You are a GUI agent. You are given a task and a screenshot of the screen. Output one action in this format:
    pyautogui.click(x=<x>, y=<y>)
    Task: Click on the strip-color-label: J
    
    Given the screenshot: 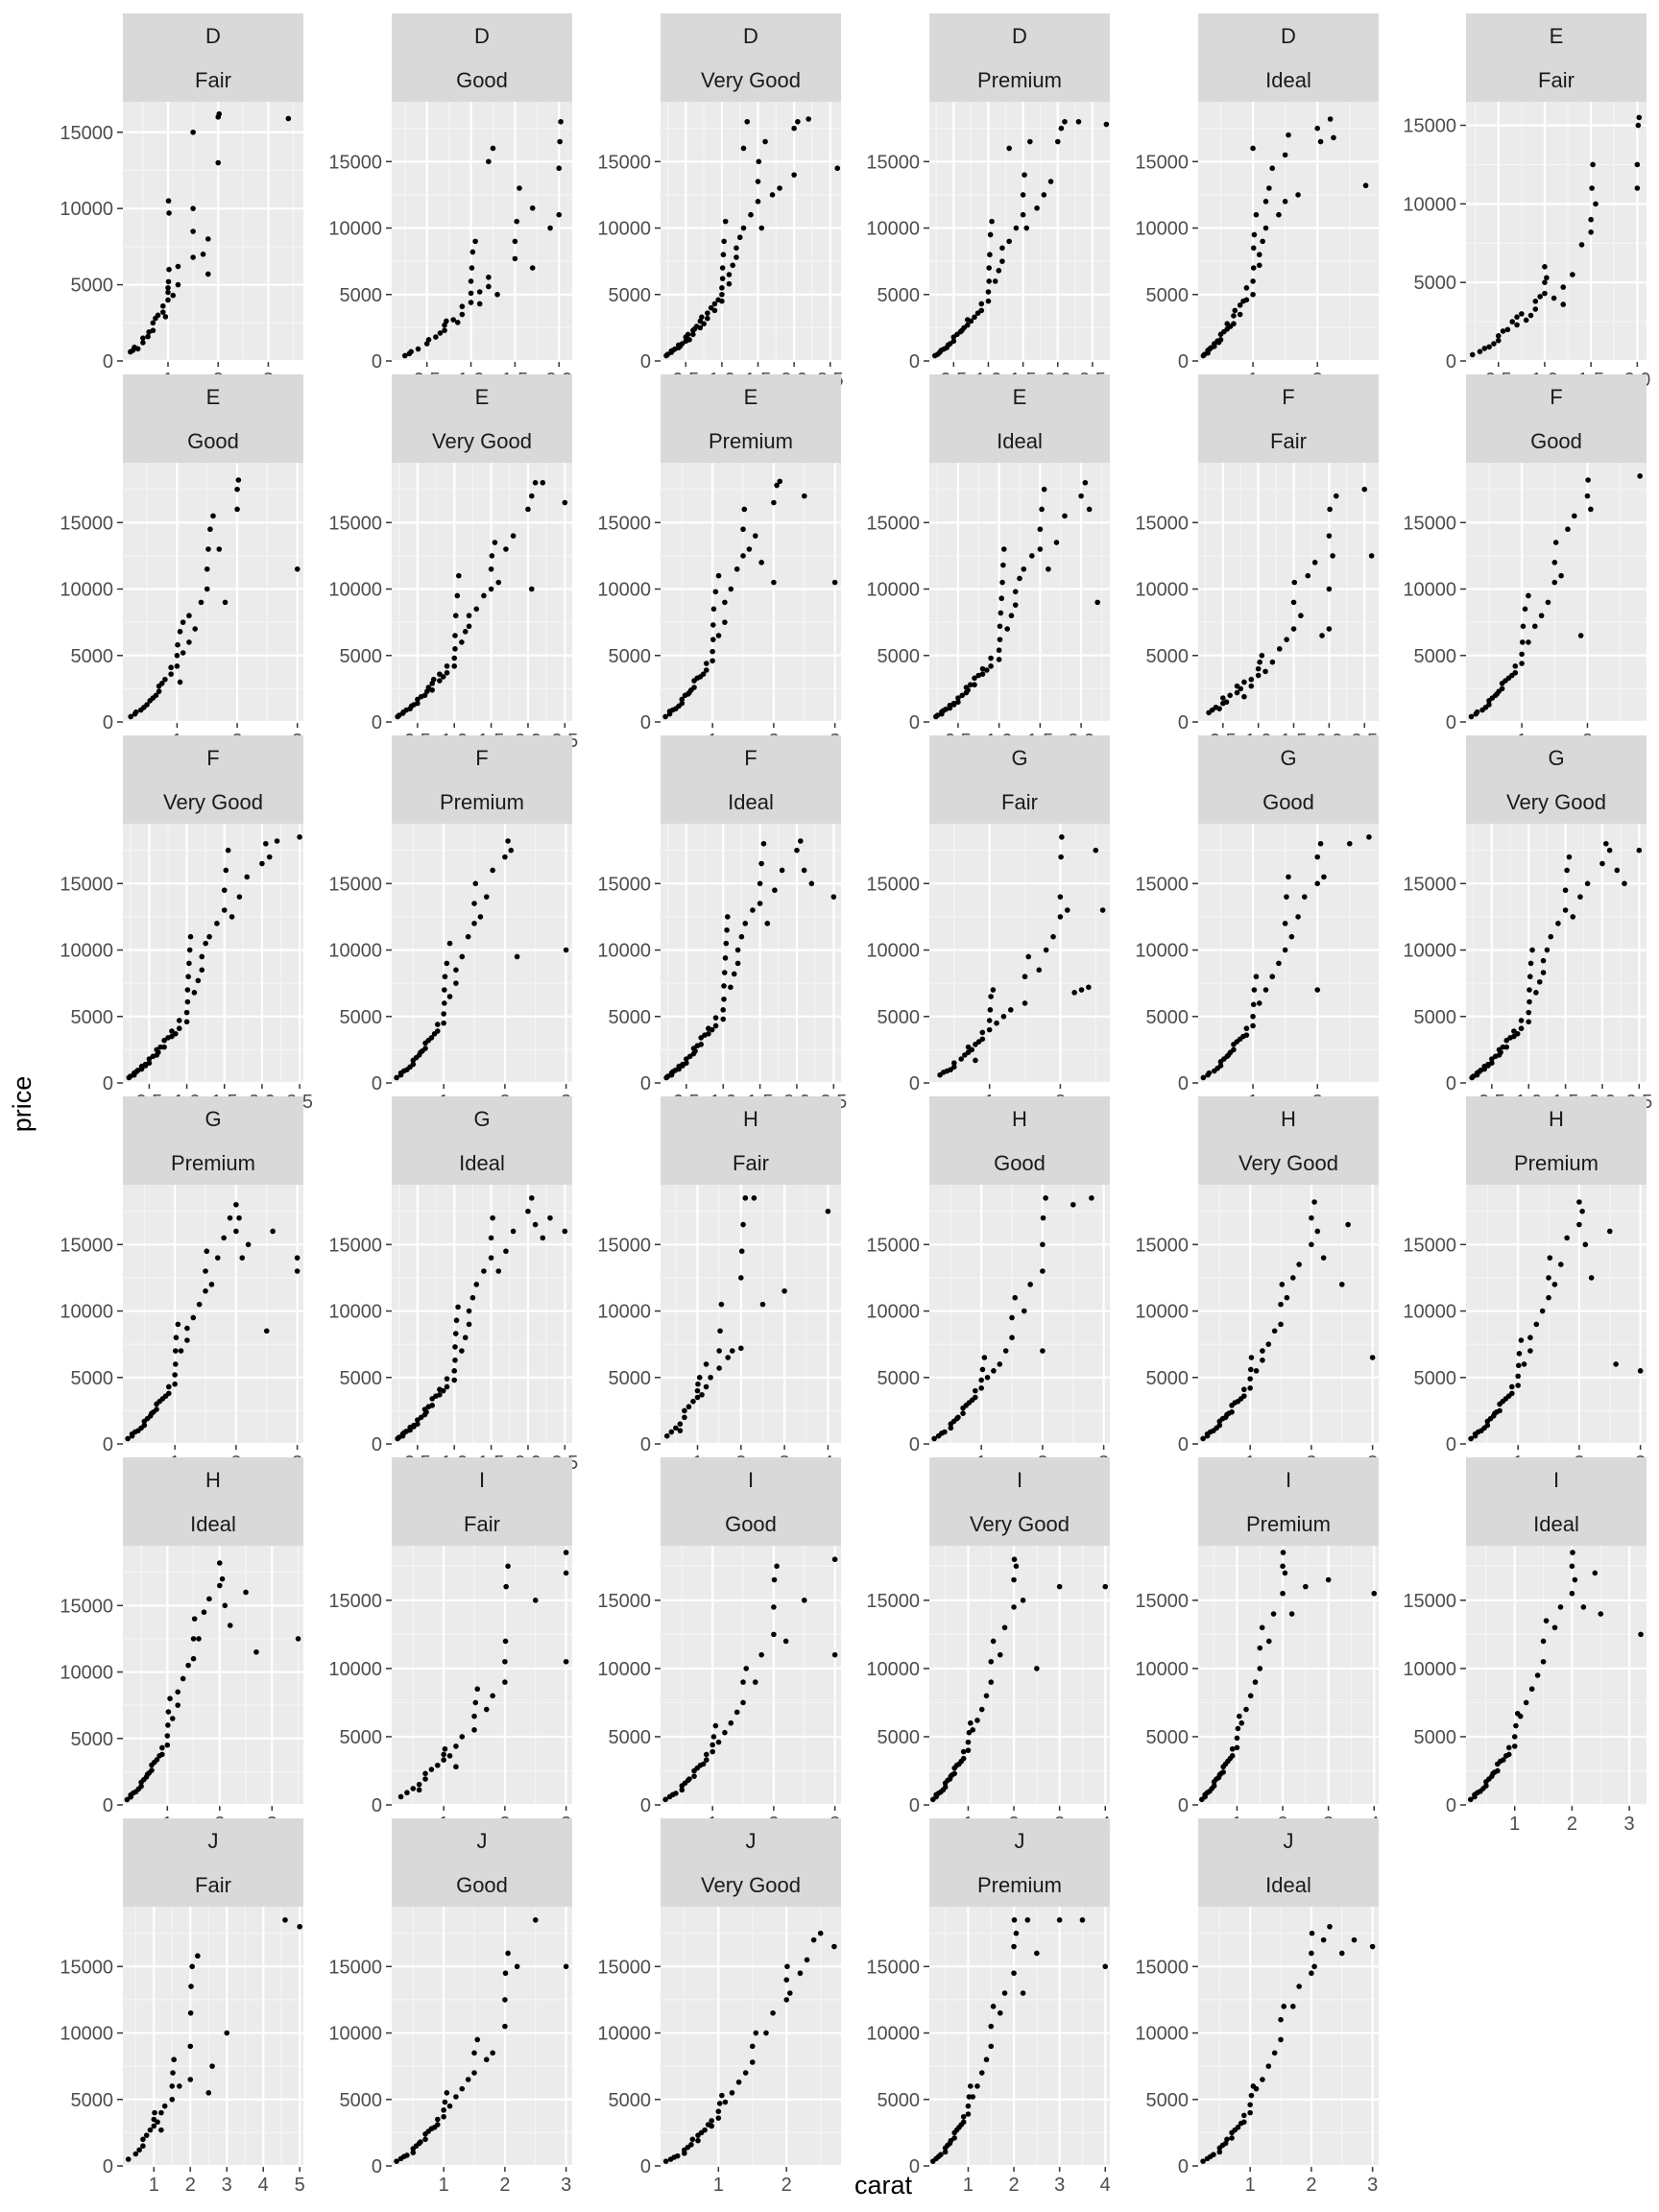 What is the action you would take?
    pyautogui.click(x=752, y=1841)
    